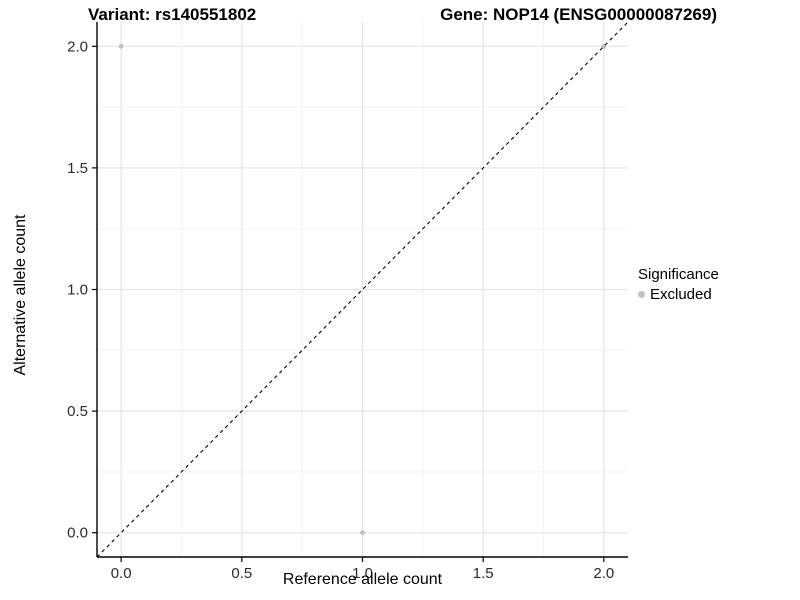 This screenshot has height=600, width=800. Describe the element at coordinates (678, 284) in the screenshot. I see `legend: Significance Excluded` at that location.